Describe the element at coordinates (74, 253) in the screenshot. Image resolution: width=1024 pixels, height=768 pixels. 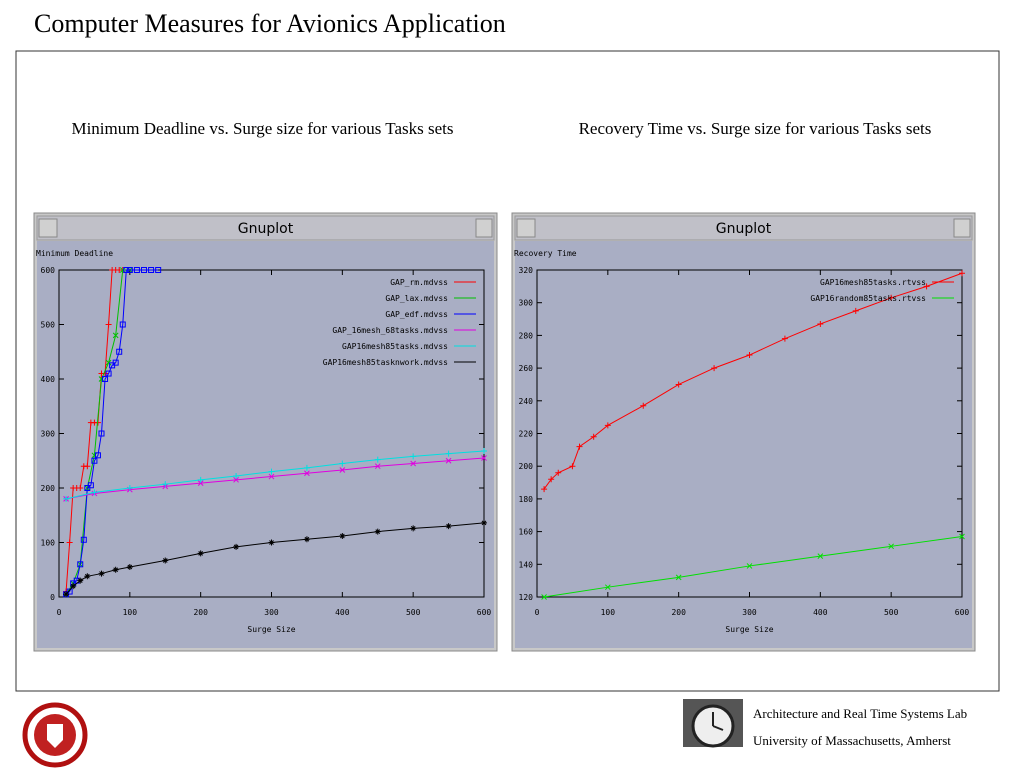
I see `y-axis-label: Minimum Deadline` at that location.